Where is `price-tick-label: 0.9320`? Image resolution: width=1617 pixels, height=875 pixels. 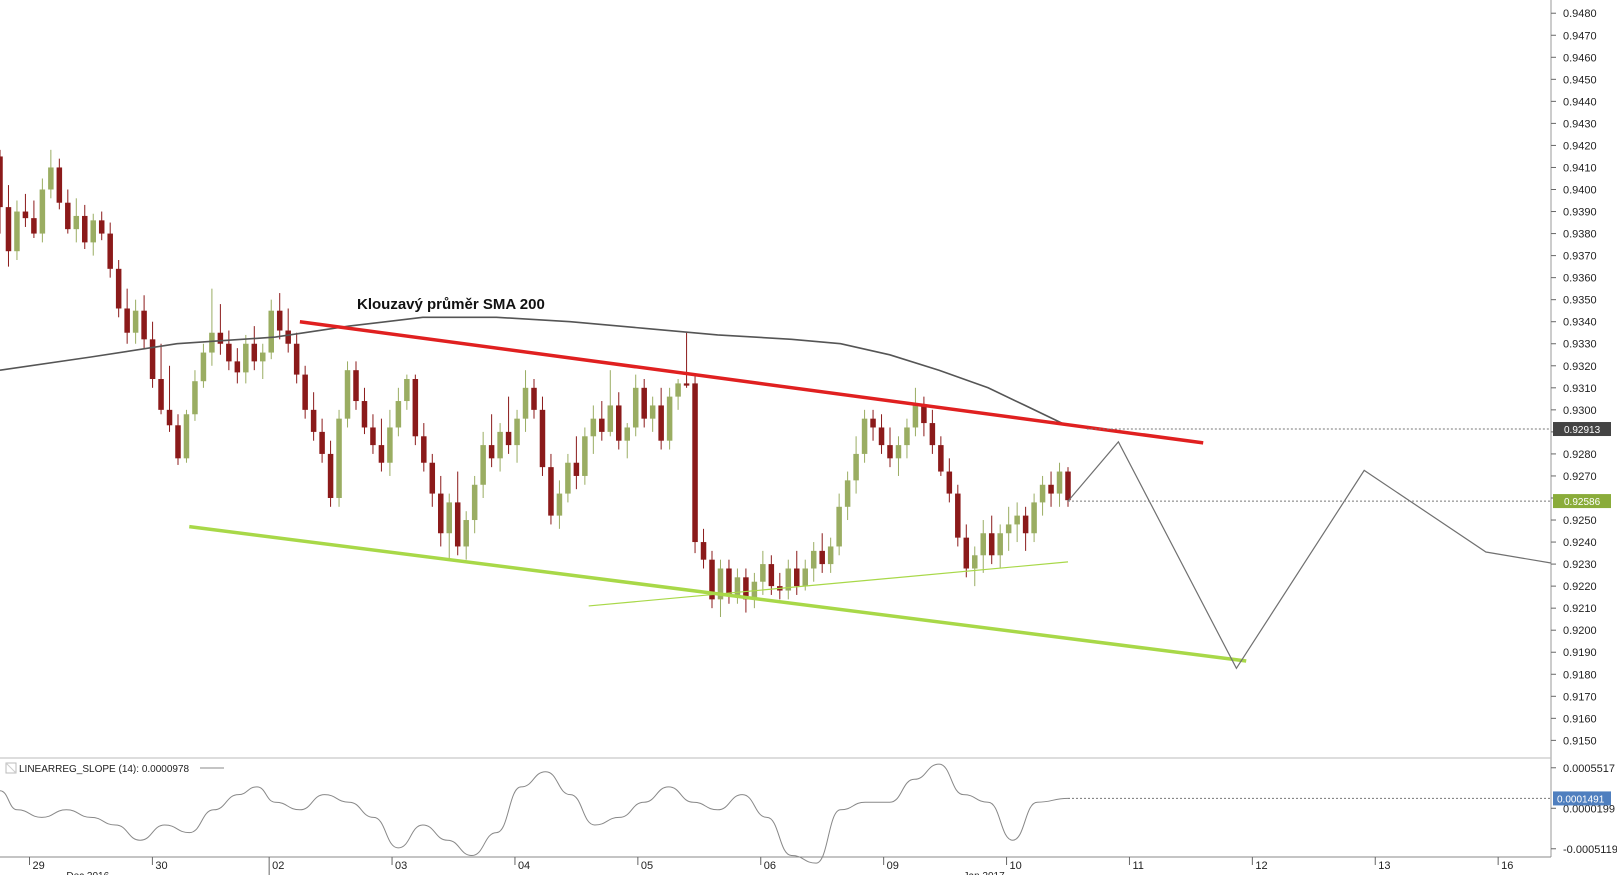
price-tick-label: 0.9320 is located at coordinates (1580, 367).